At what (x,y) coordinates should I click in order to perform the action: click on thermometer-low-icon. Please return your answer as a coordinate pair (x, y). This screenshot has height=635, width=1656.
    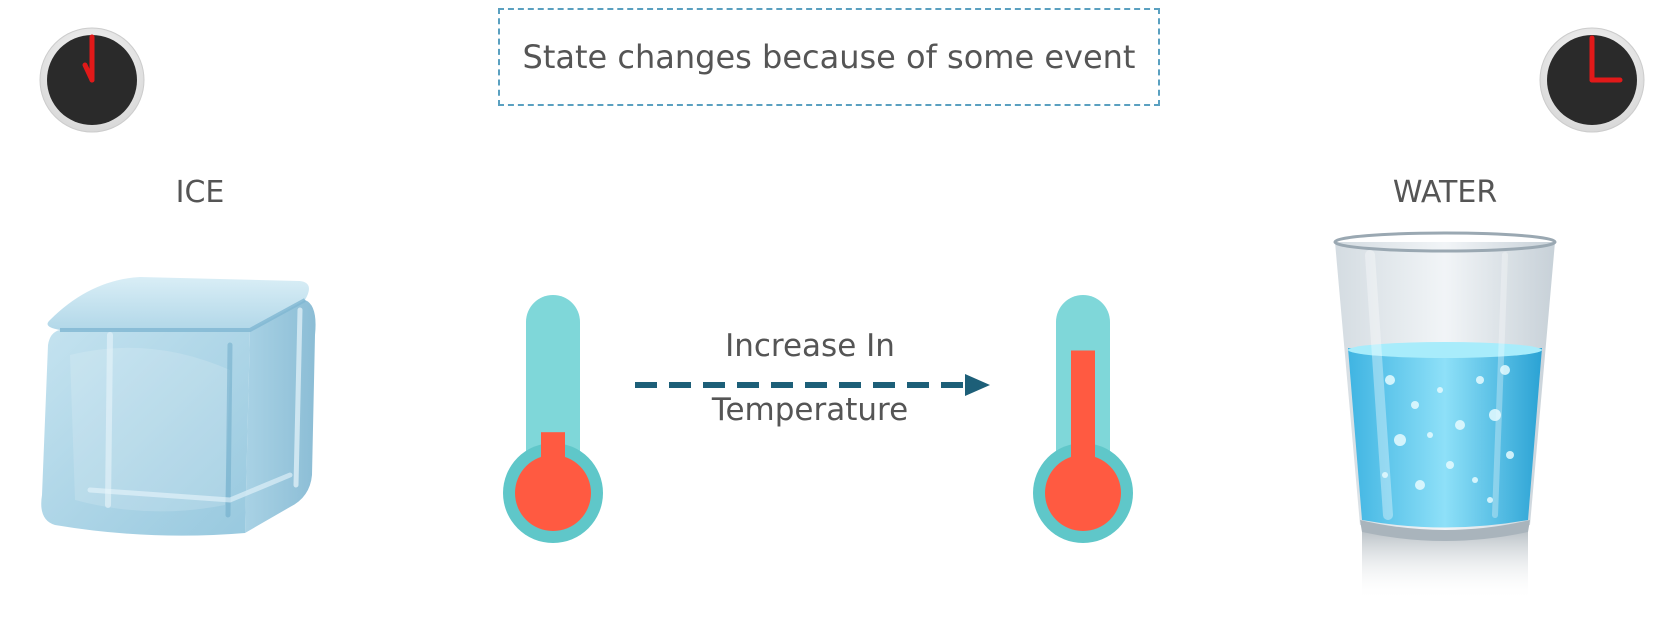
    Looking at the image, I should click on (553, 419).